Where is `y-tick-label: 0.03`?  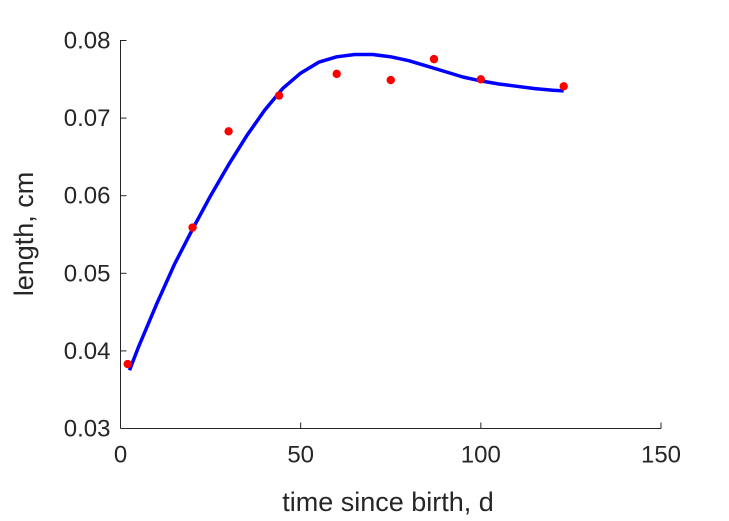
y-tick-label: 0.03 is located at coordinates (87, 429).